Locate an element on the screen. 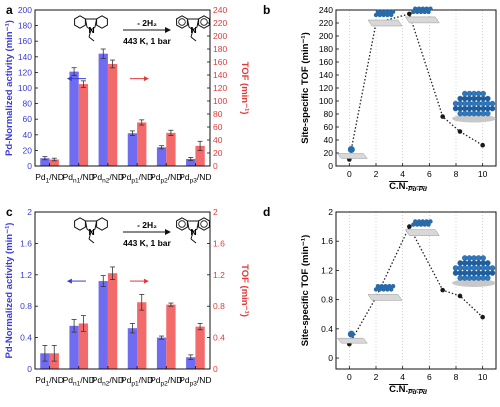 The image size is (500, 407). x-tick-label: 10 is located at coordinates (483, 377).